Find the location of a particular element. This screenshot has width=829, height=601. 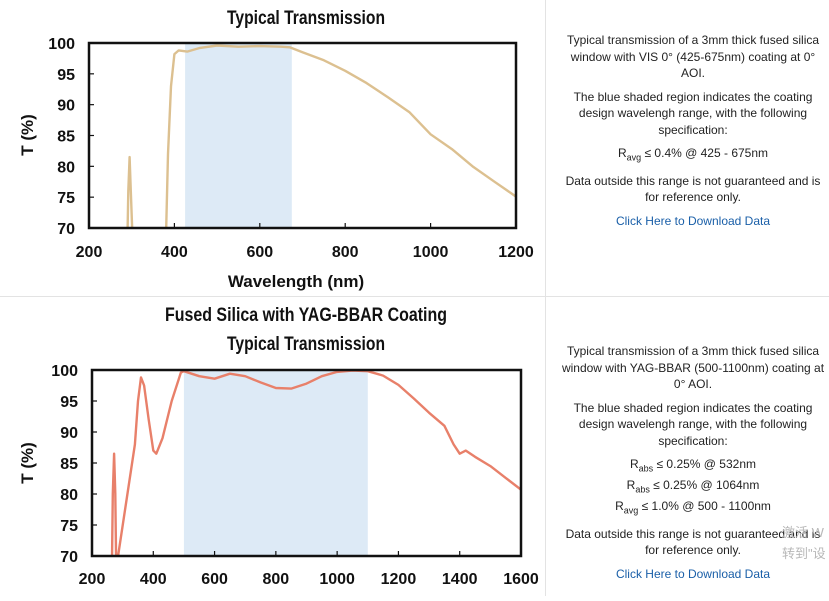

spec-line: Rabs ≤ 0.25% @ 1064nm is located at coordinates (693, 486).